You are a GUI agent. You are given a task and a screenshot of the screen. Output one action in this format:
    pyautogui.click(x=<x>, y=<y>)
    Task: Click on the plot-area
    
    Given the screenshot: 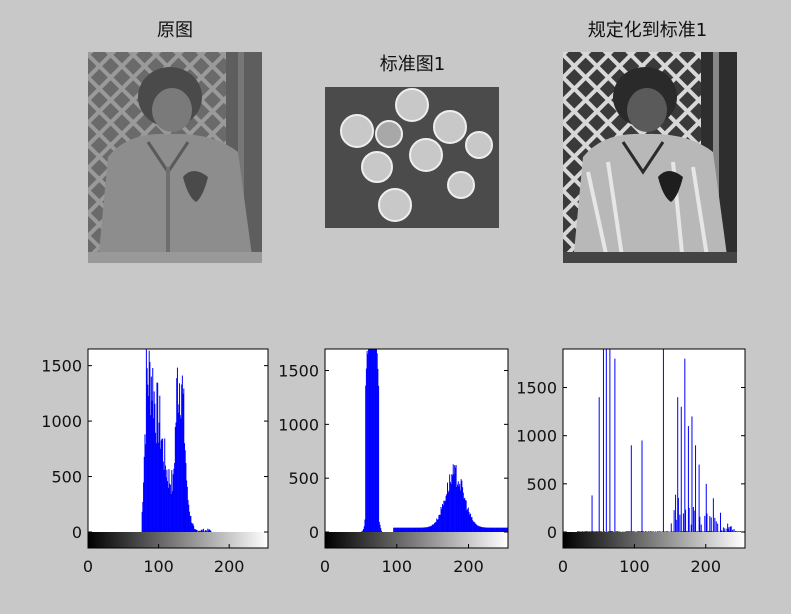 What is the action you would take?
    pyautogui.click(x=416, y=440)
    